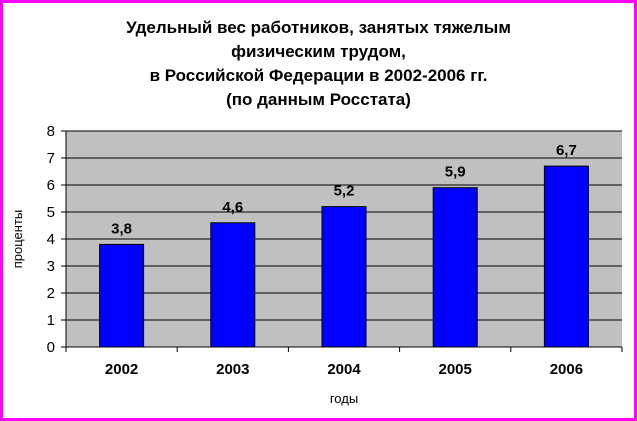  I want to click on x-axis-label: годы, so click(344, 398).